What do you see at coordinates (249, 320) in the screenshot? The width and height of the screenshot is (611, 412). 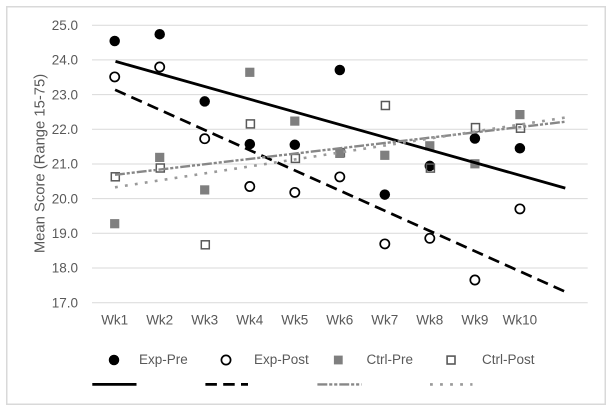 I see `svg-text: Wk4` at bounding box center [249, 320].